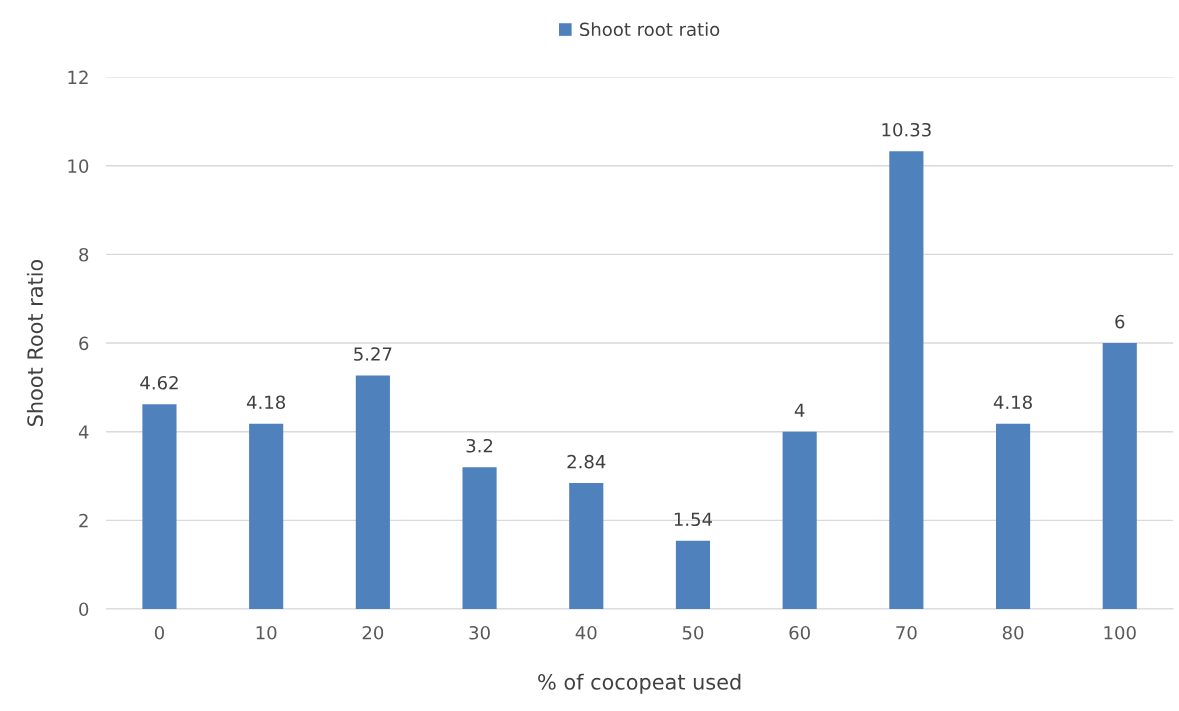 The width and height of the screenshot is (1179, 711). What do you see at coordinates (84, 609) in the screenshot?
I see `y-tick-label: 0` at bounding box center [84, 609].